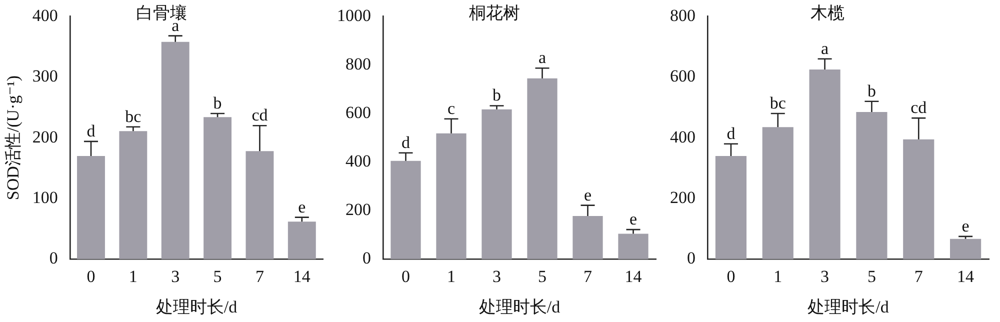 The height and width of the screenshot is (322, 1000). What do you see at coordinates (45, 76) in the screenshot?
I see `y-tick-label: 300` at bounding box center [45, 76].